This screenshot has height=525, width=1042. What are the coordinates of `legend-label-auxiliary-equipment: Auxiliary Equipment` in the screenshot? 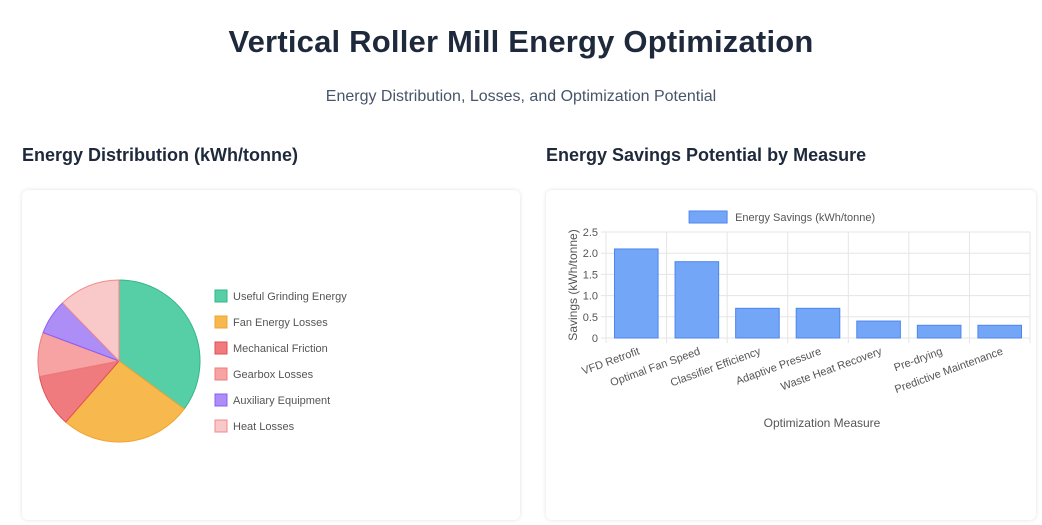 It's located at (281, 401).